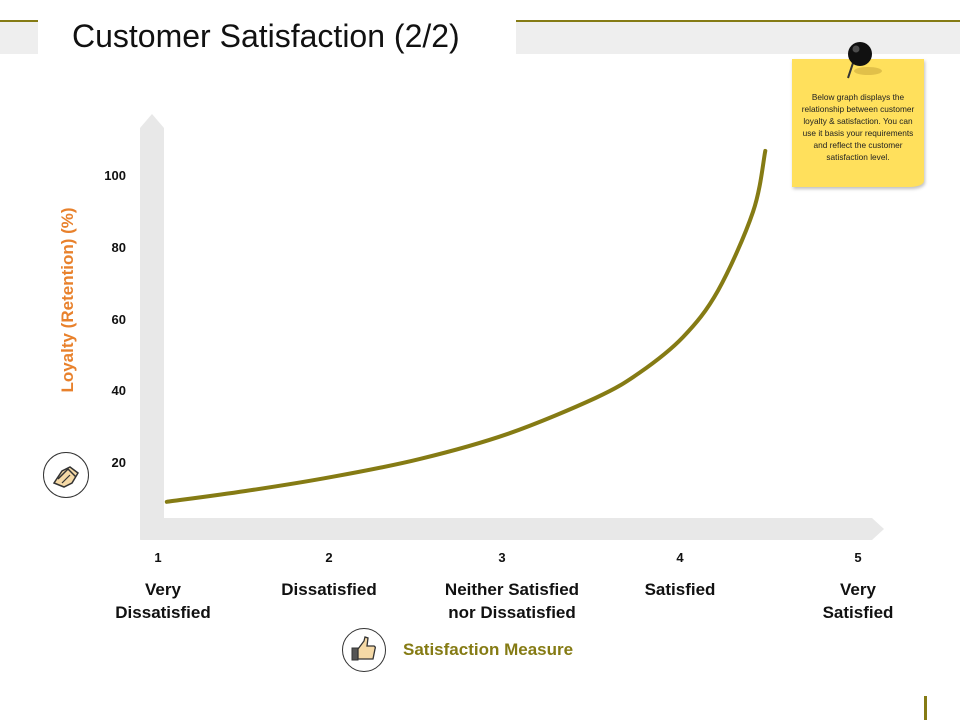 The image size is (960, 720). Describe the element at coordinates (858, 557) in the screenshot. I see `x-tick-number: 5` at that location.